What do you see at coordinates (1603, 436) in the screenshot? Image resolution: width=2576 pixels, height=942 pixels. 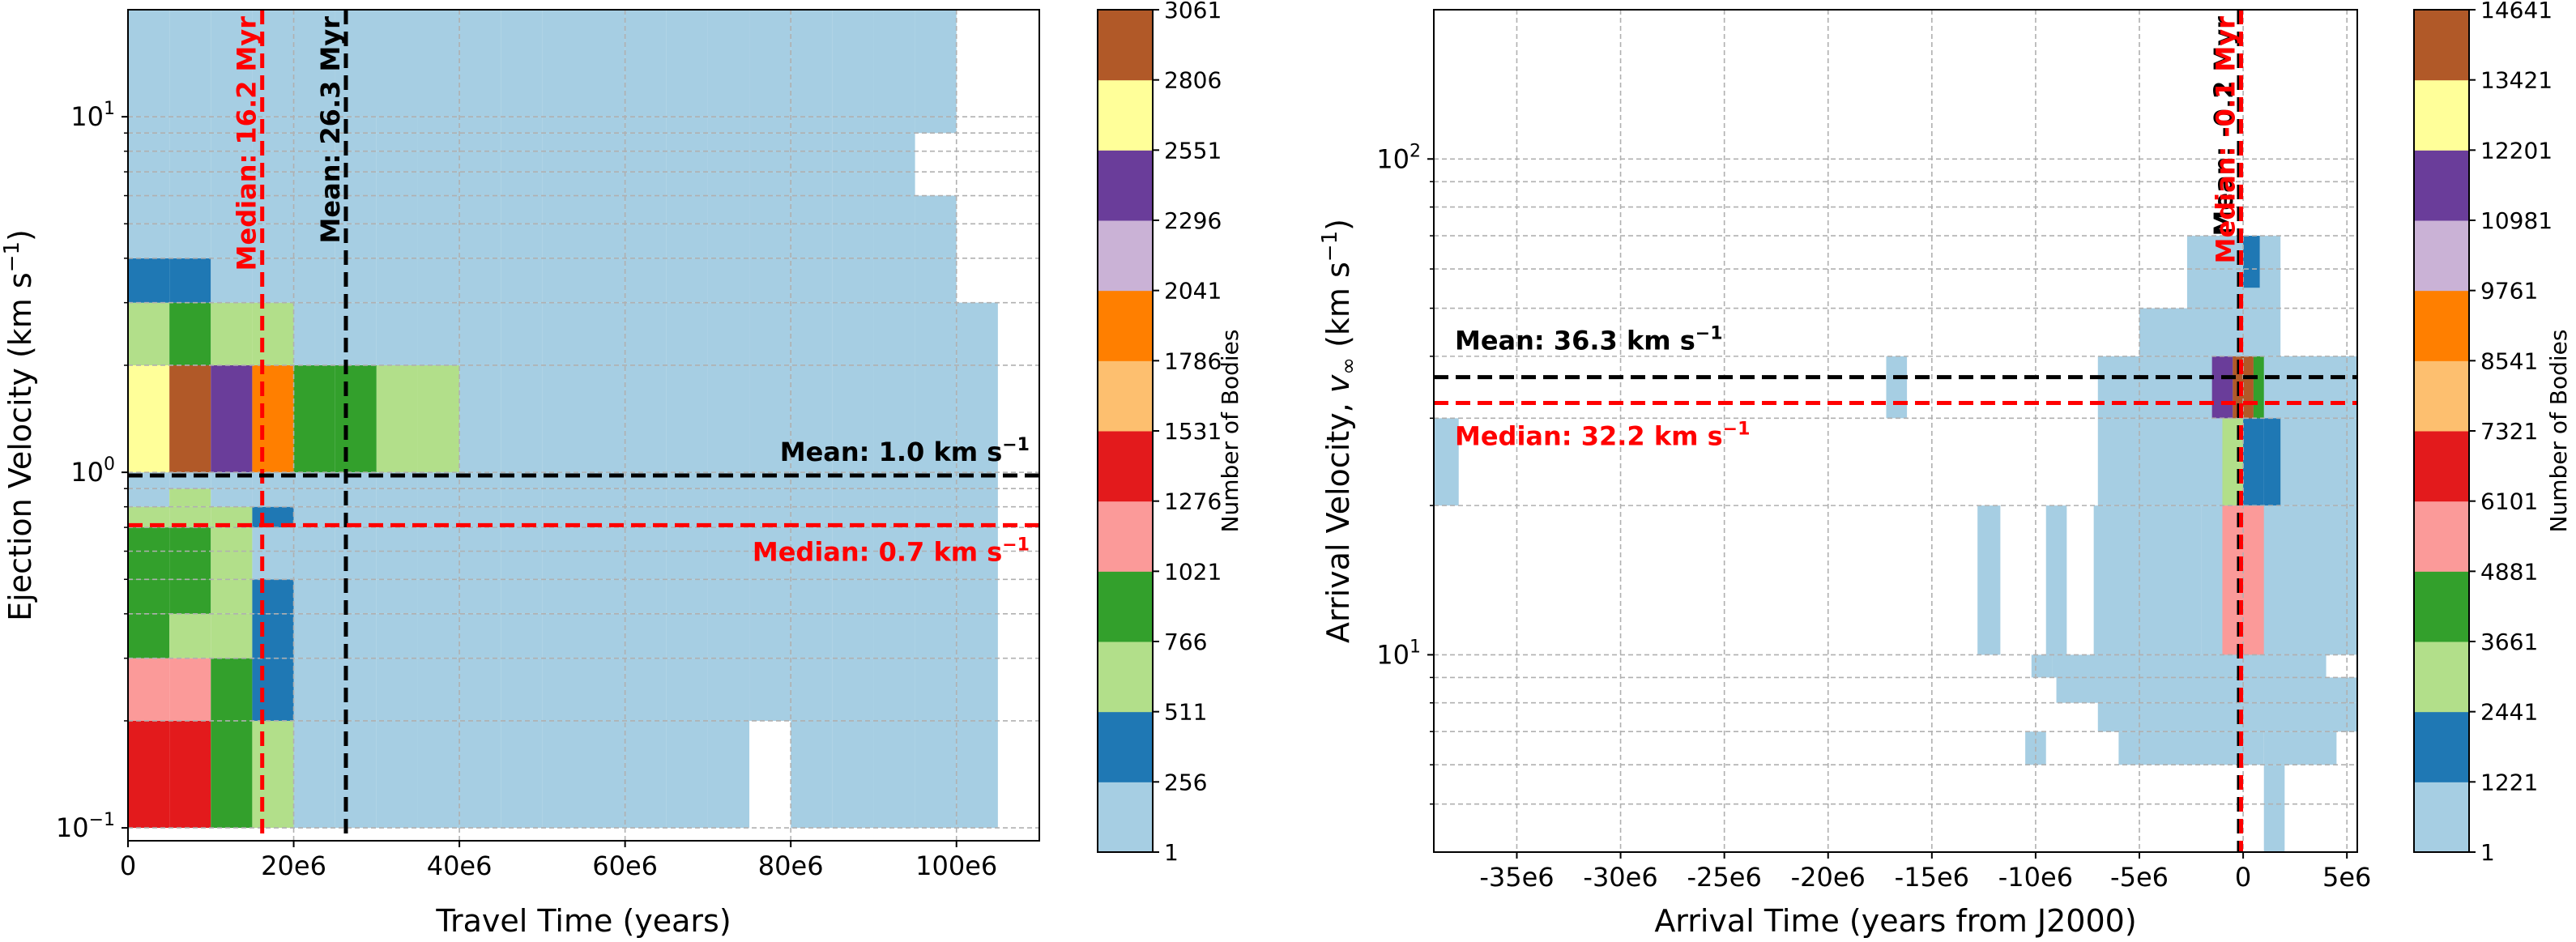 I see `median-horizontal-label: Median: 32.2 km s−1` at bounding box center [1603, 436].